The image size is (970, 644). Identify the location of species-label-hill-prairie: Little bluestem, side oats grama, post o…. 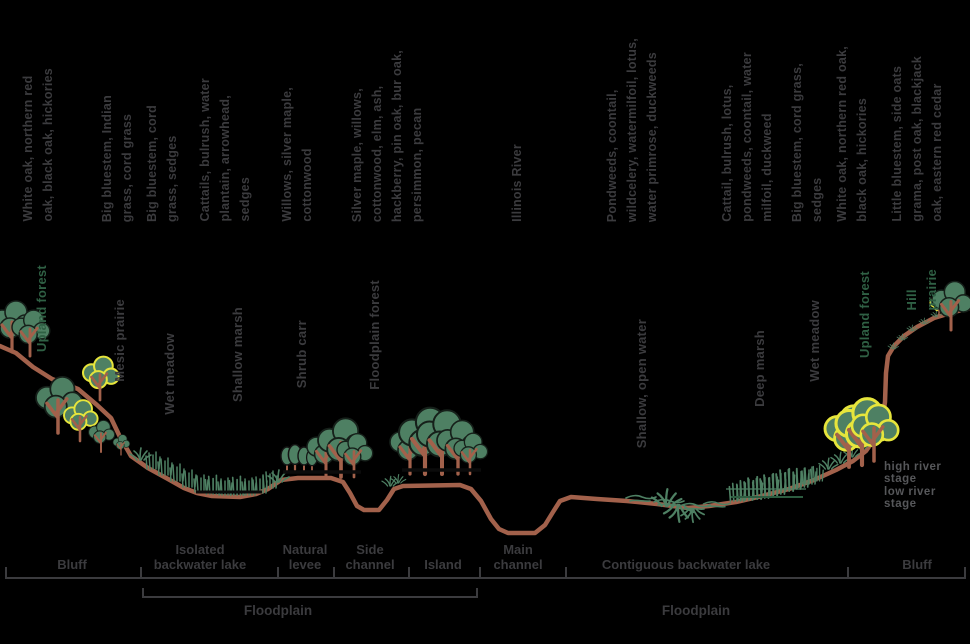
(917, 139).